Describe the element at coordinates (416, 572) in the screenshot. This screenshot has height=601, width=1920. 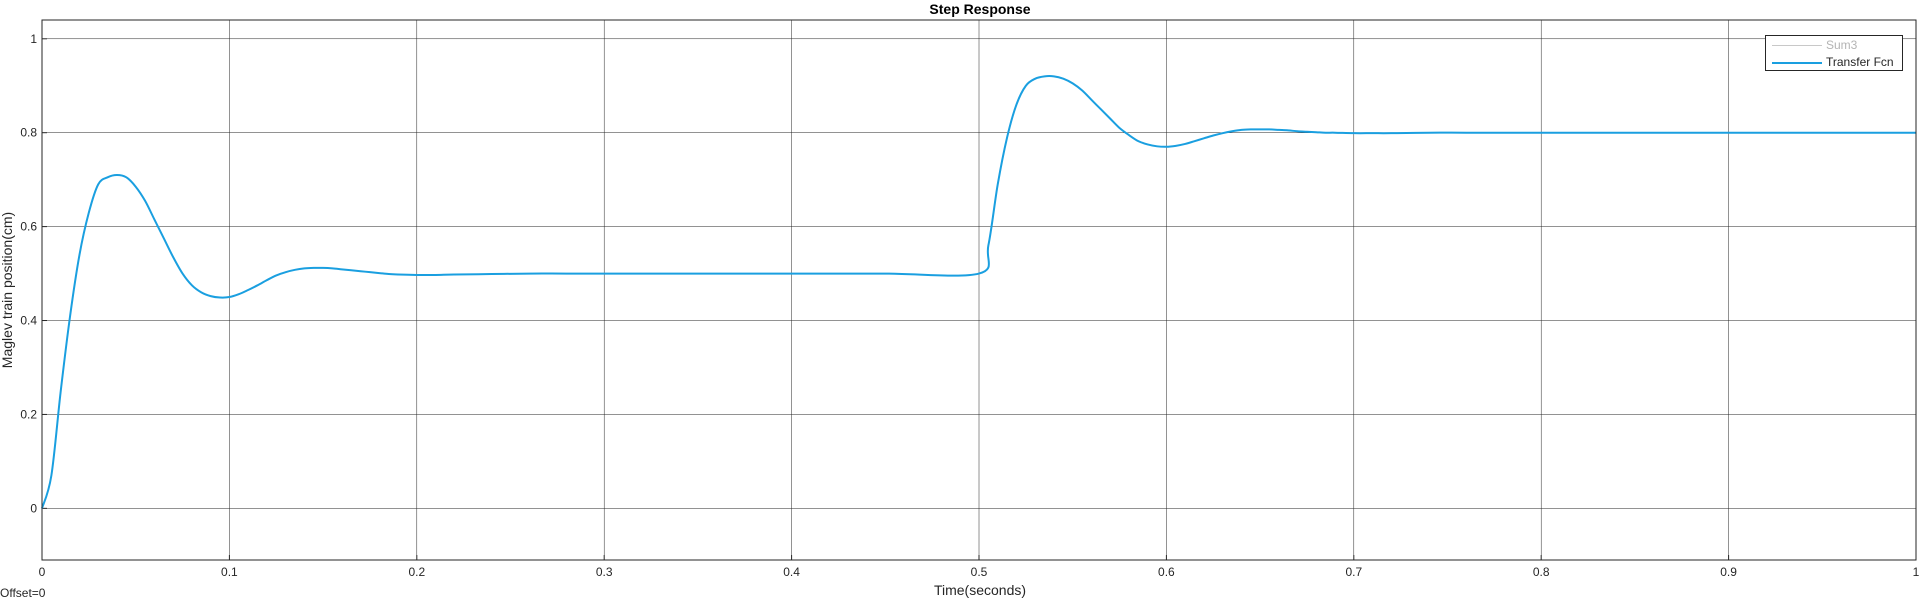
I see `x-tick-label: 0.2` at that location.